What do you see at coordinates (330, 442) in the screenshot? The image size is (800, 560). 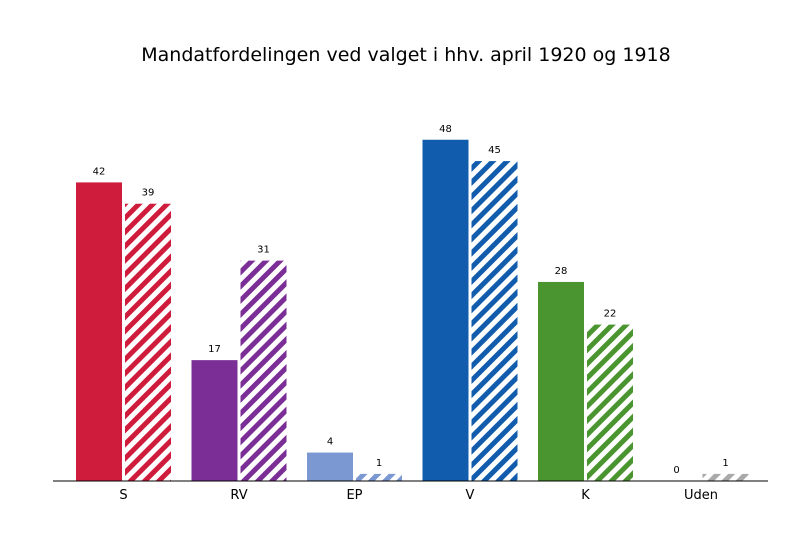 I see `value-label-ep-series-1: 4` at bounding box center [330, 442].